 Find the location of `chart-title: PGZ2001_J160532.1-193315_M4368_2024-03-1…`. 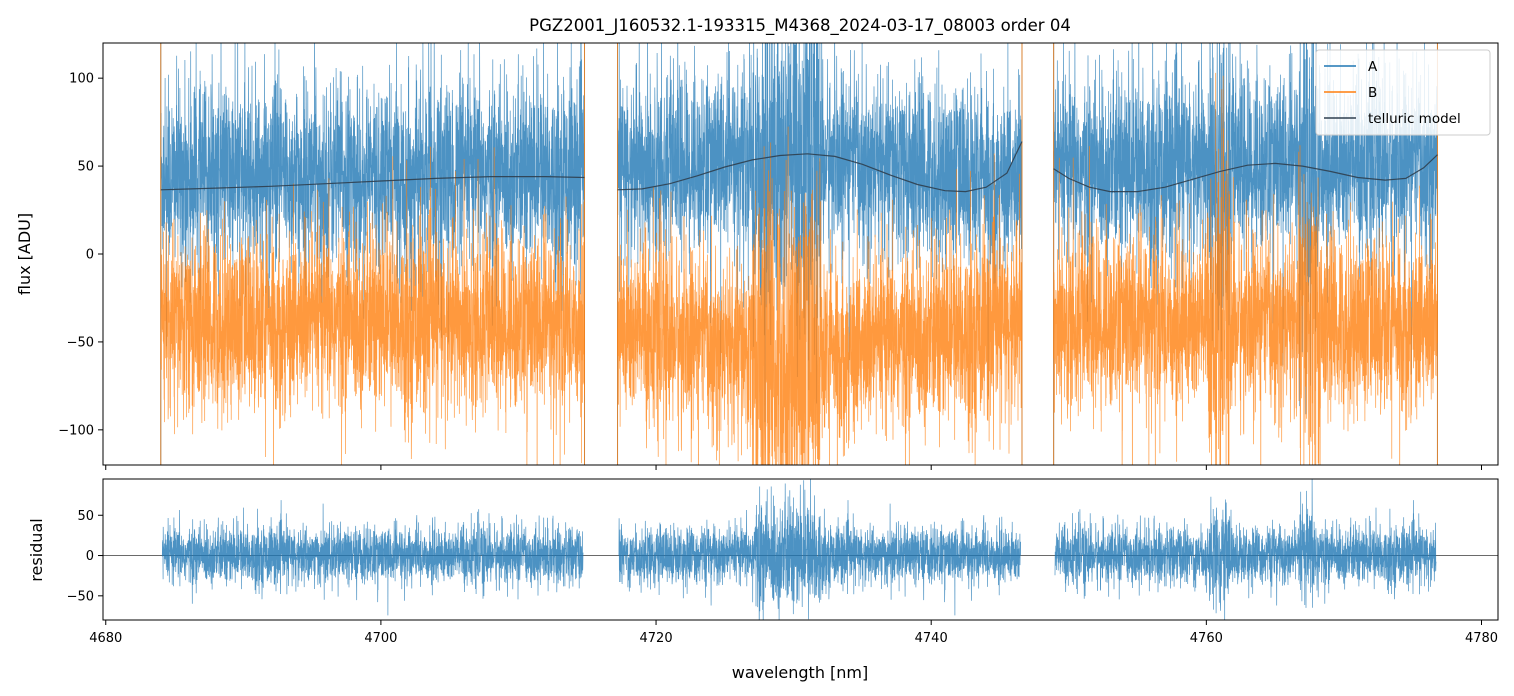

chart-title: PGZ2001_J160532.1-193315_M4368_2024-03-1… is located at coordinates (800, 26).